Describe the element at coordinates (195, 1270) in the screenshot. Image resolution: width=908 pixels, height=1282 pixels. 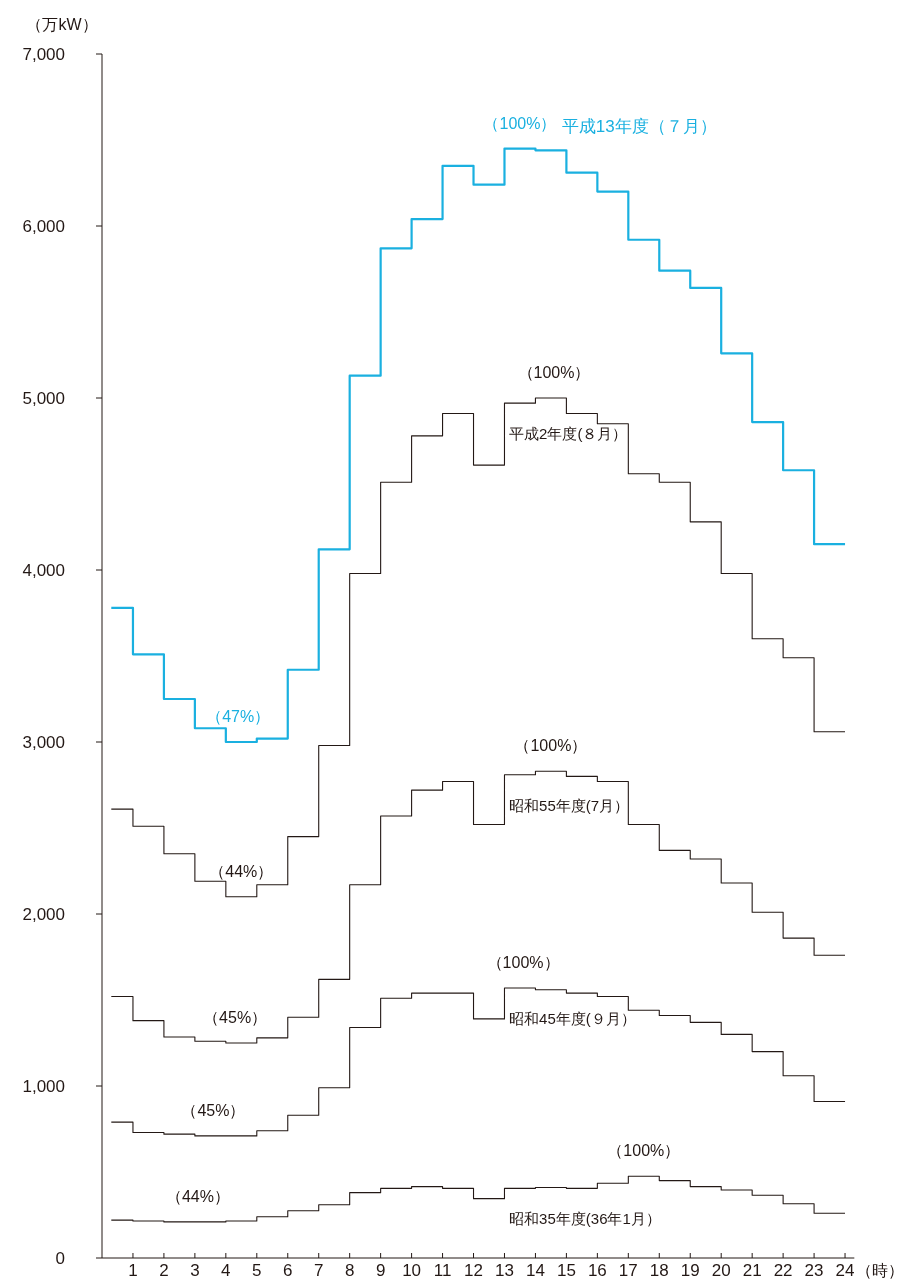
I see `x-tick-label: 3` at that location.